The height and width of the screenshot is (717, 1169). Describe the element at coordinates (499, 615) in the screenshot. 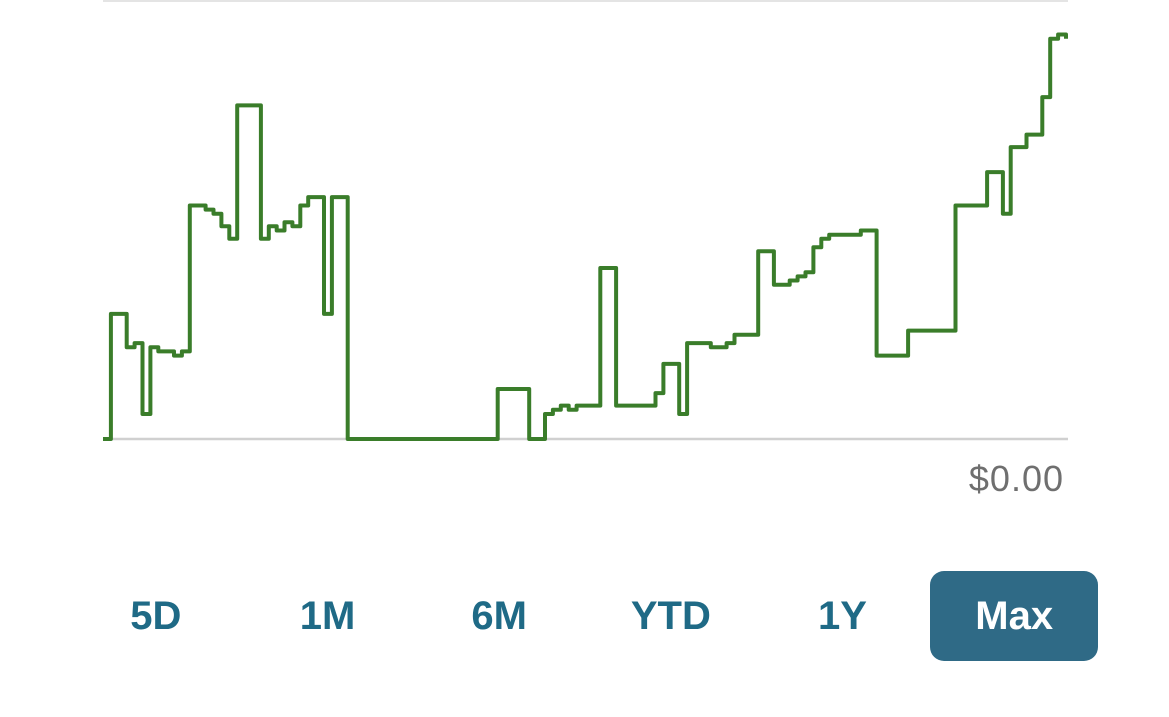

I see `range-6m-button: 6M` at that location.